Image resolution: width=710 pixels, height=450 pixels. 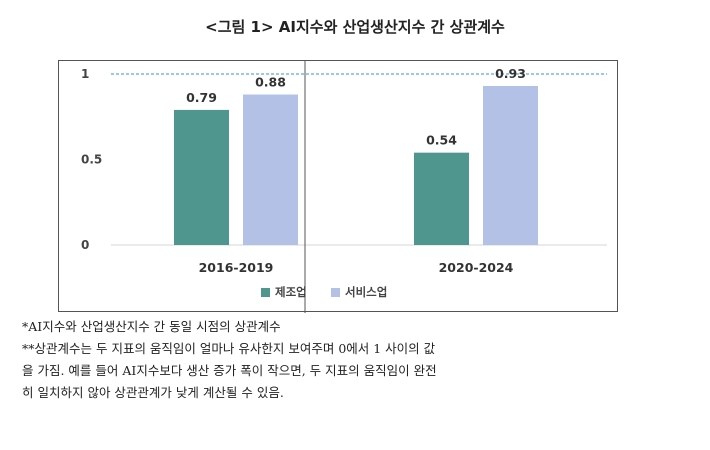 I want to click on data-label: 0.79, so click(x=201, y=97).